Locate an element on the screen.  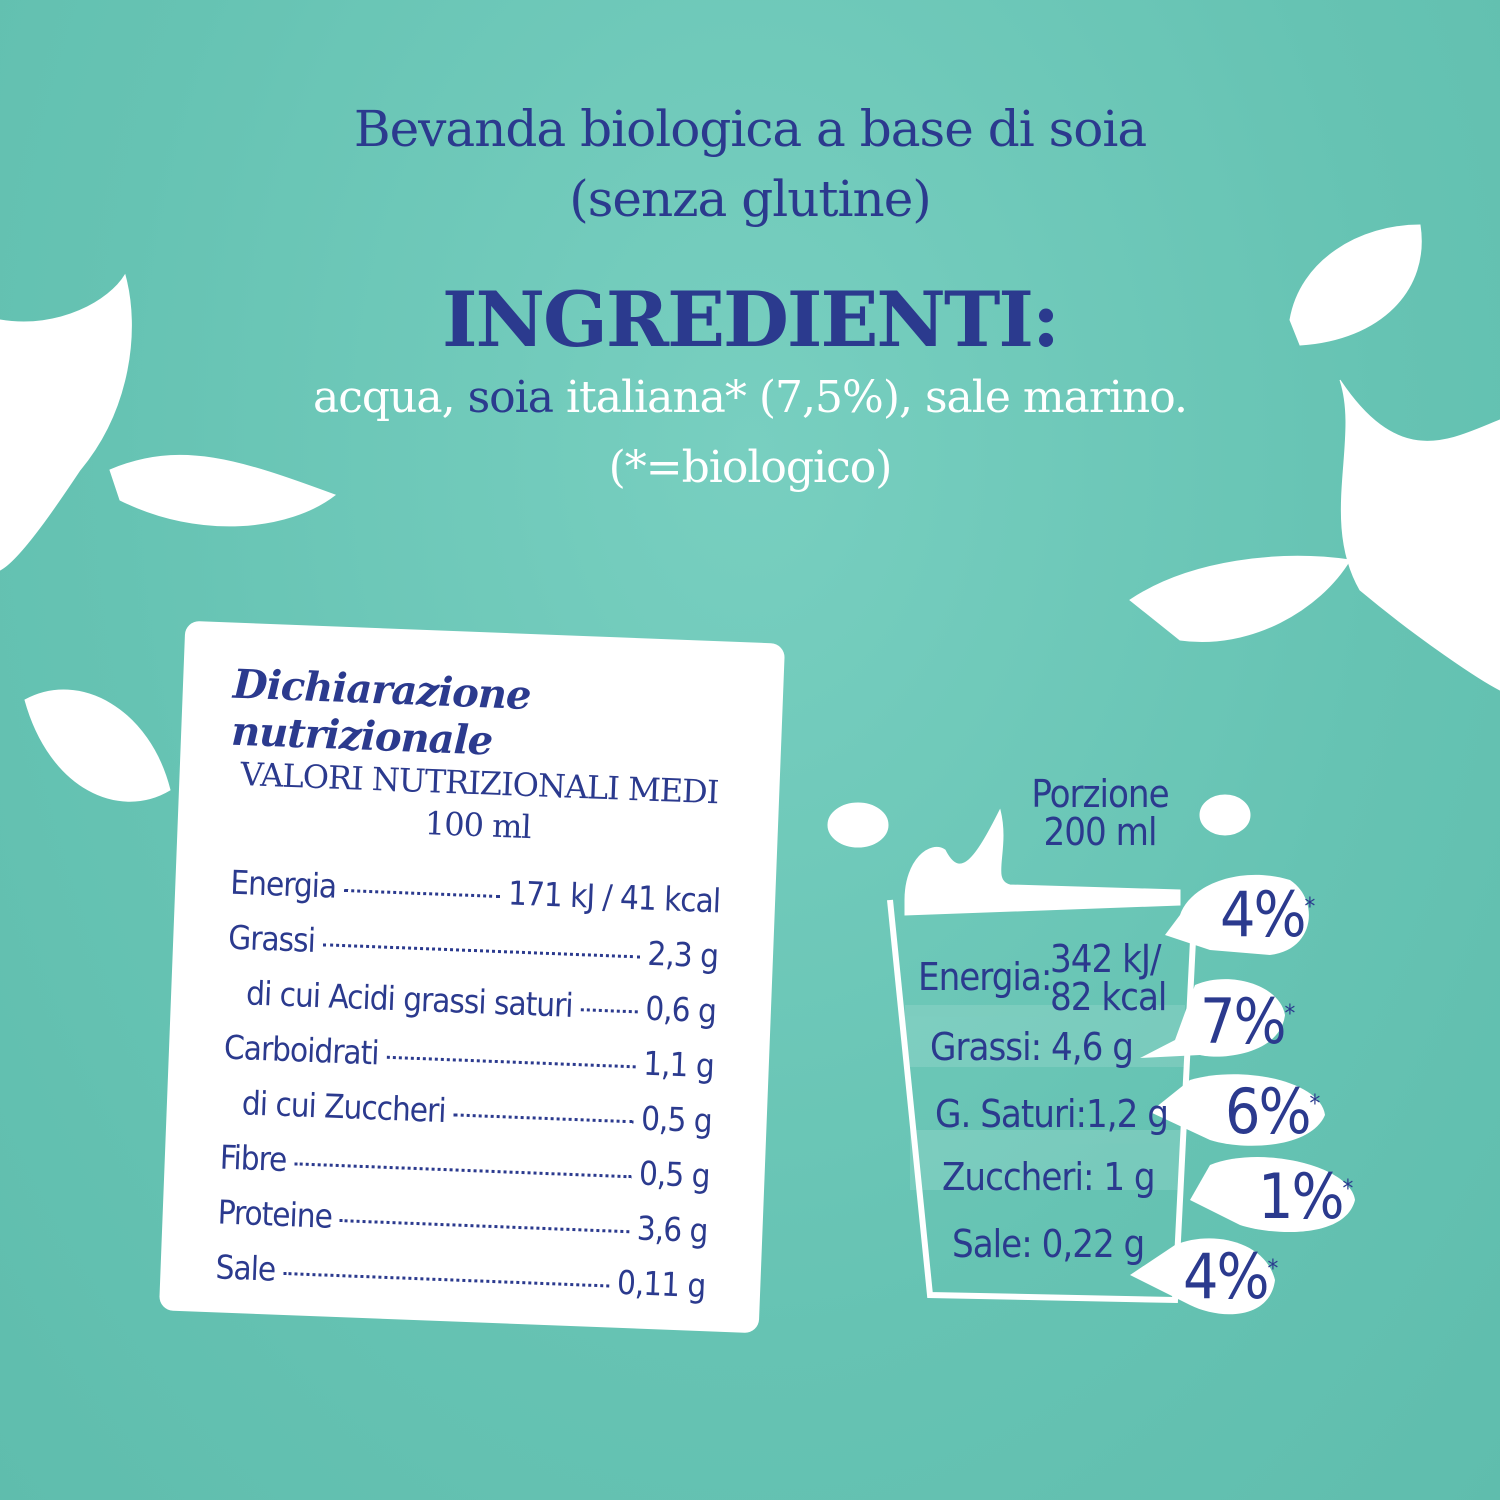
soybean-pod-left-icon is located at coordinates (168, 422).